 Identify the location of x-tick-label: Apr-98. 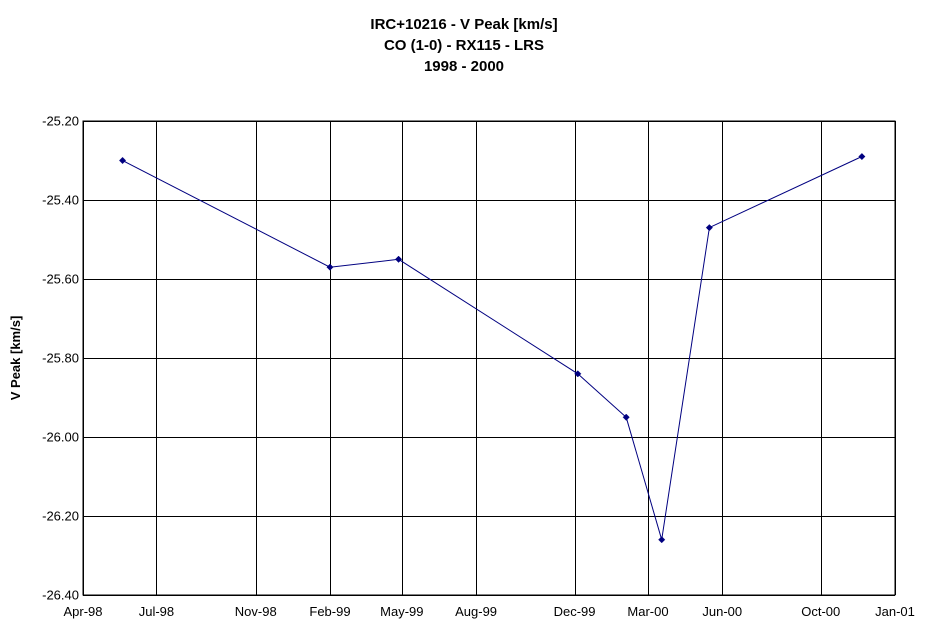
(82, 611).